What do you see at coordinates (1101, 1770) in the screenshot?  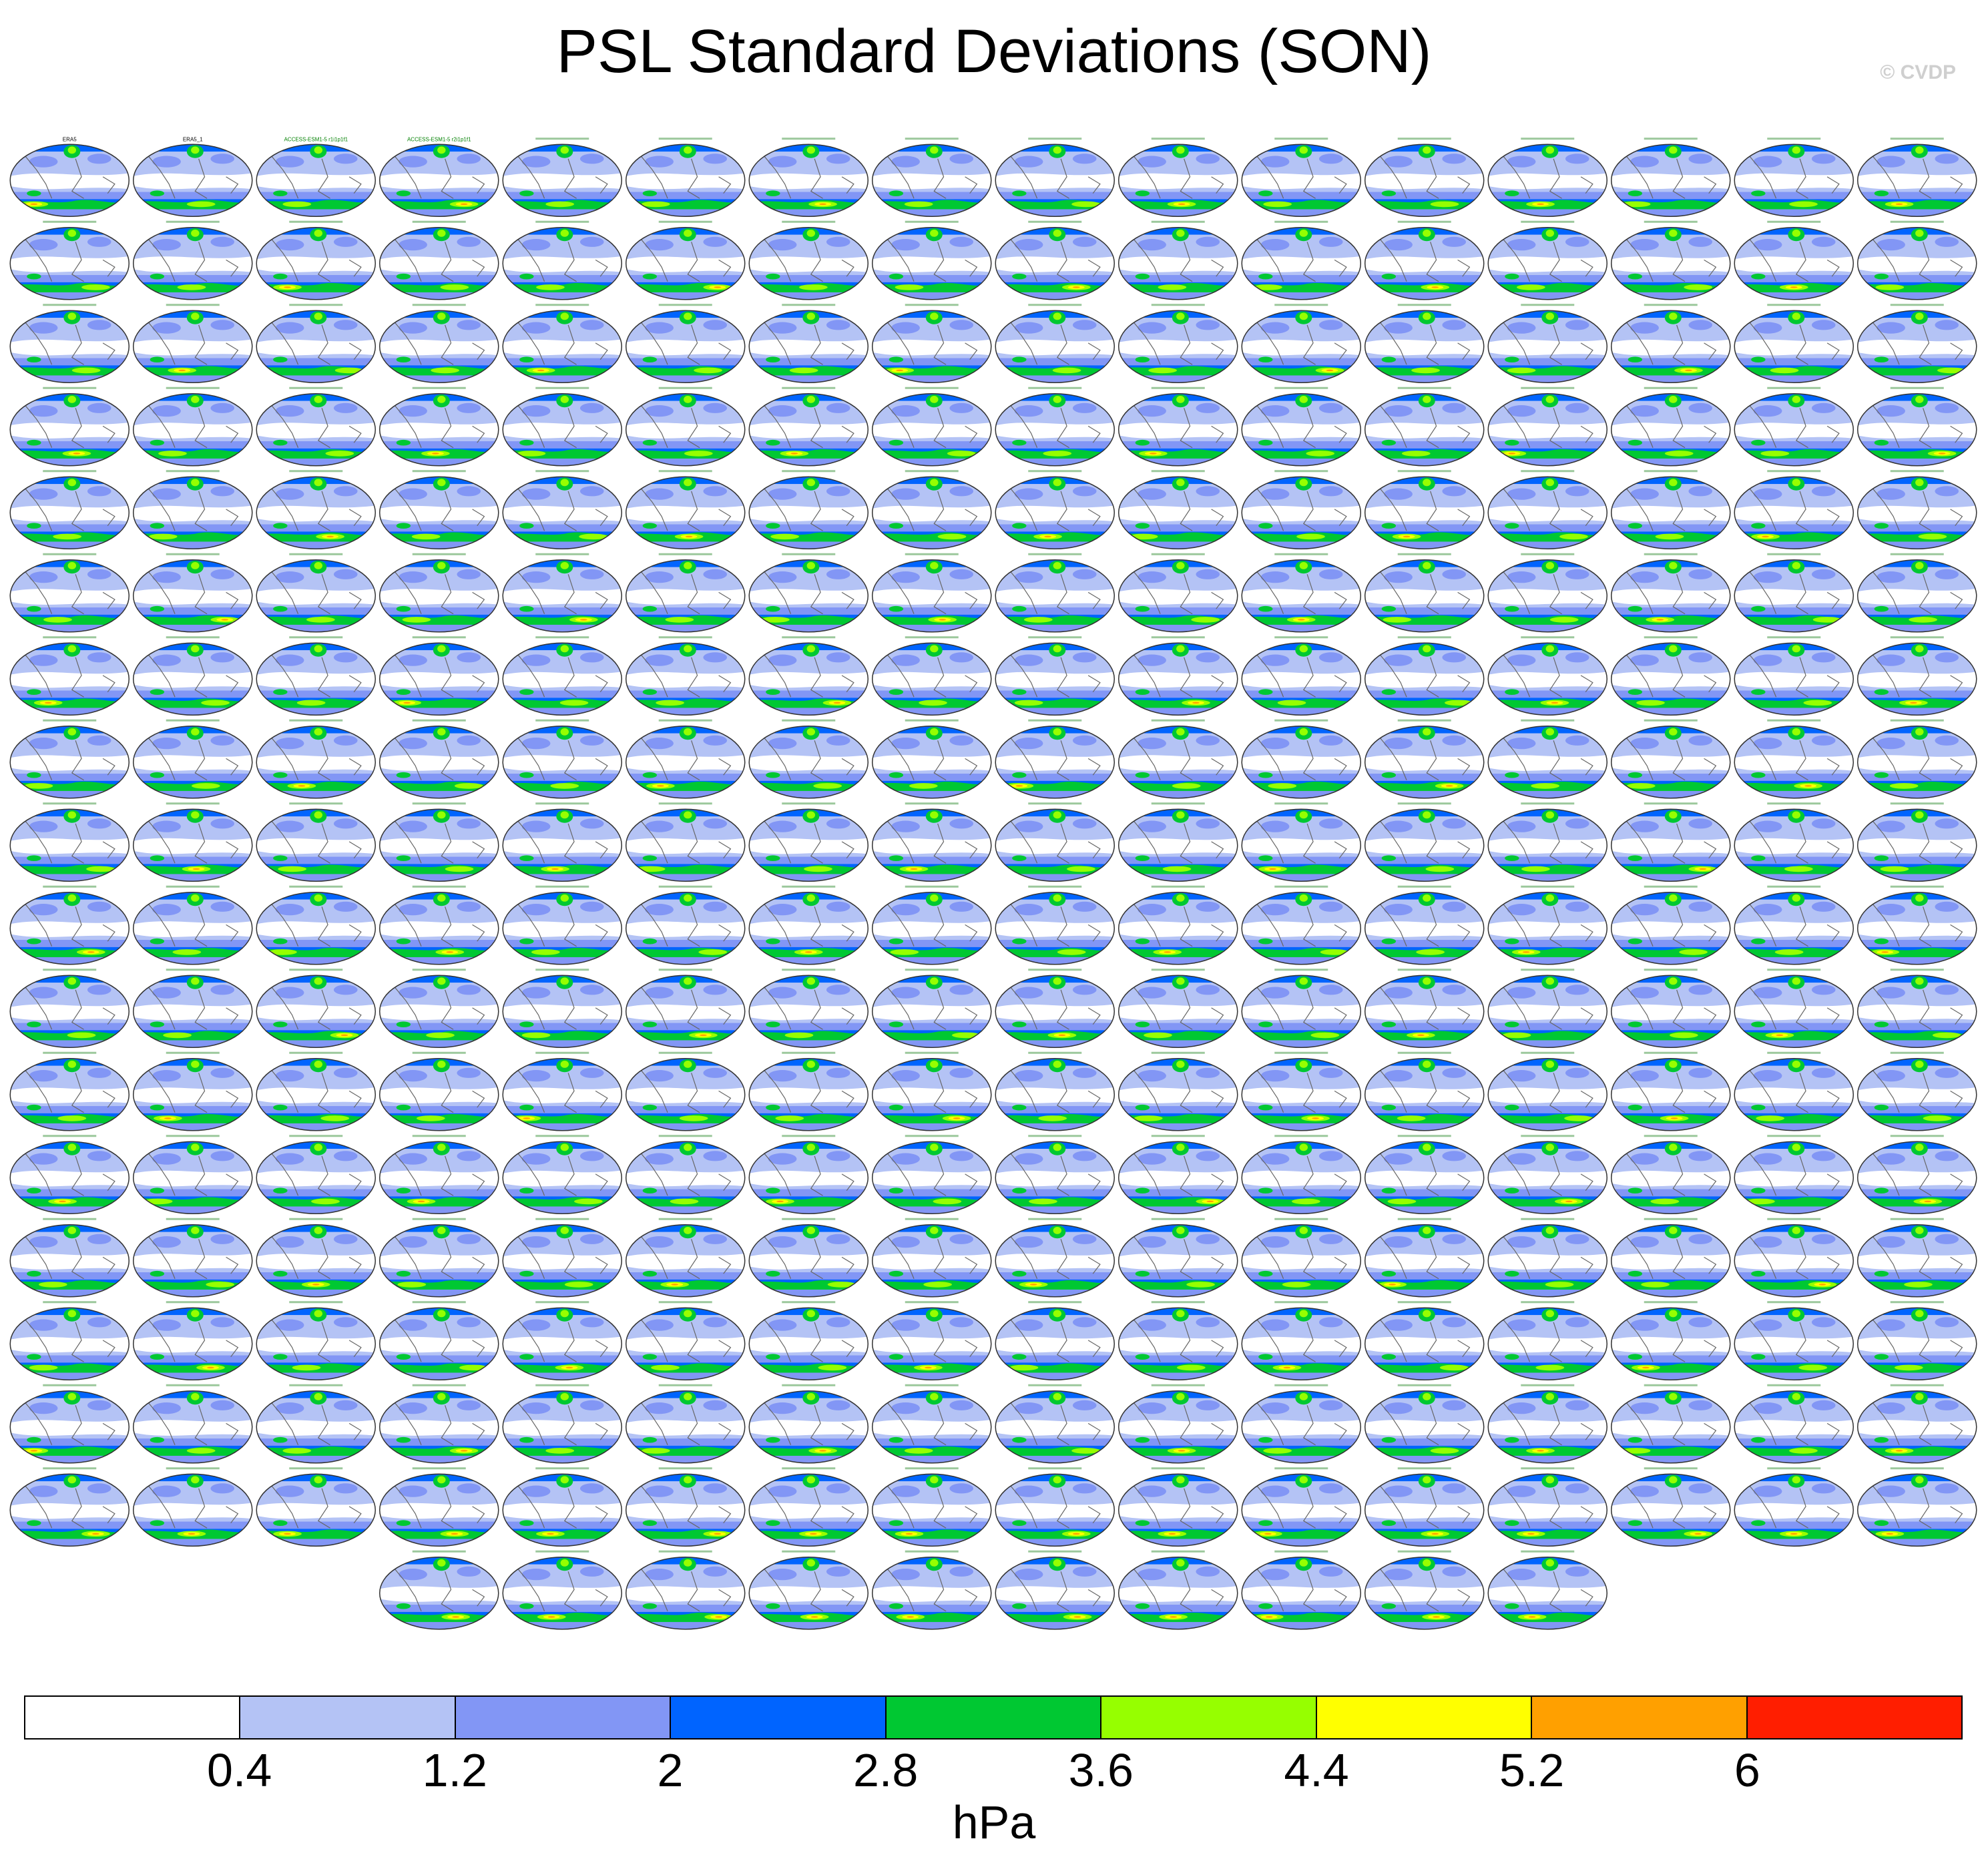 I see `colorbar-tick-label: 3.6` at bounding box center [1101, 1770].